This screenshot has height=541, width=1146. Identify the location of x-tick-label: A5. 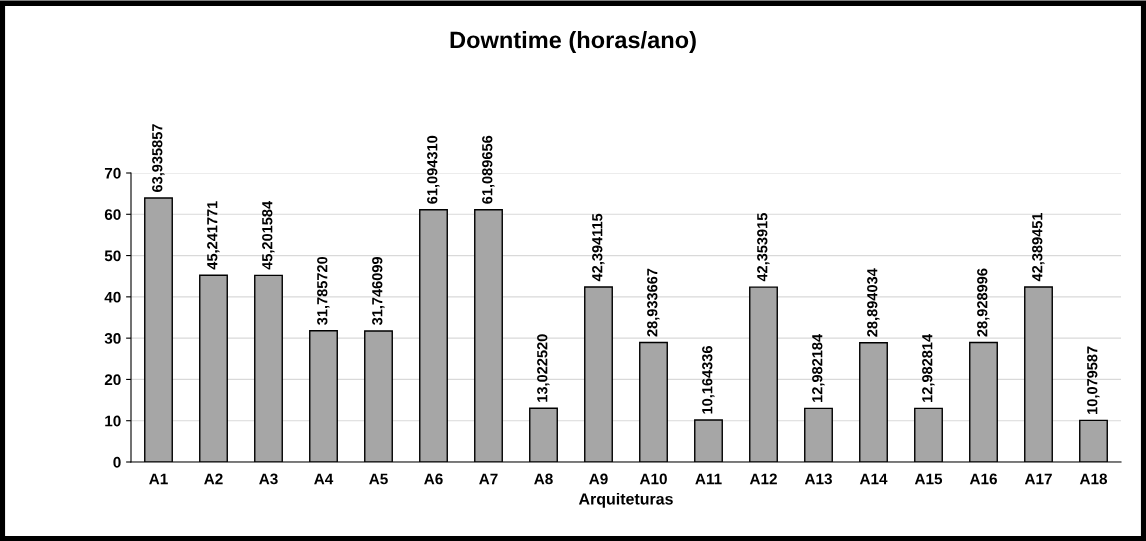
(378, 479).